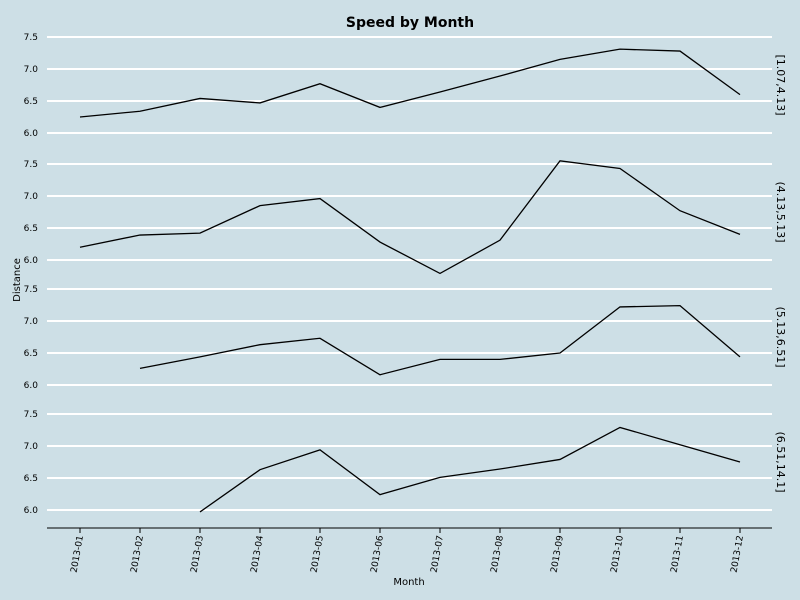 This screenshot has width=800, height=600. I want to click on panel-strip-label: [1.07,4.13], so click(780, 84).